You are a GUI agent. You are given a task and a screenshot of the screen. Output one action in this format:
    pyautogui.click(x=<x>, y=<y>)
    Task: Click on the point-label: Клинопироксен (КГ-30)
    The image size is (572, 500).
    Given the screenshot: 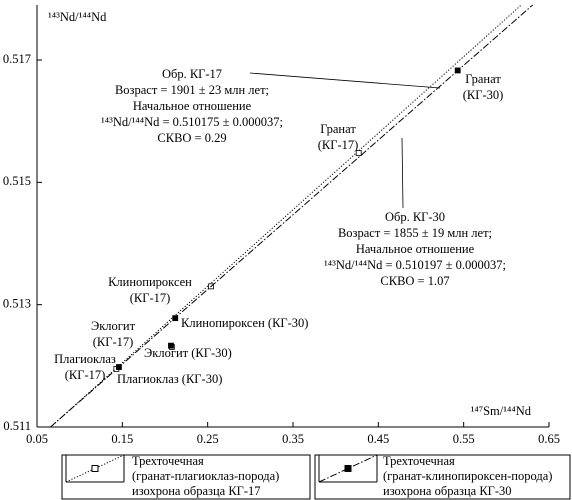 What is the action you would take?
    pyautogui.click(x=244, y=323)
    